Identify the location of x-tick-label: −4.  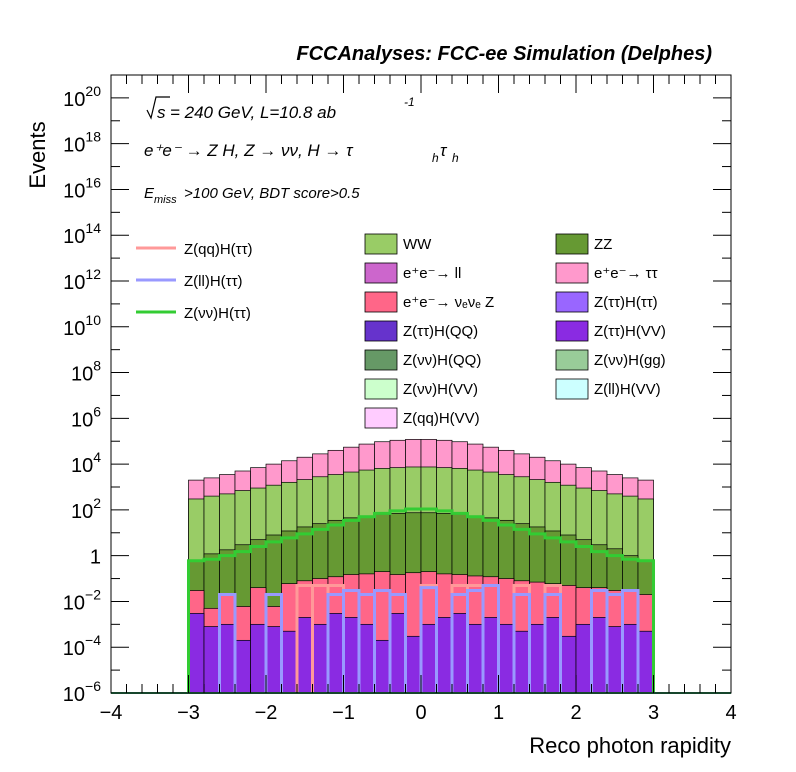
(111, 713).